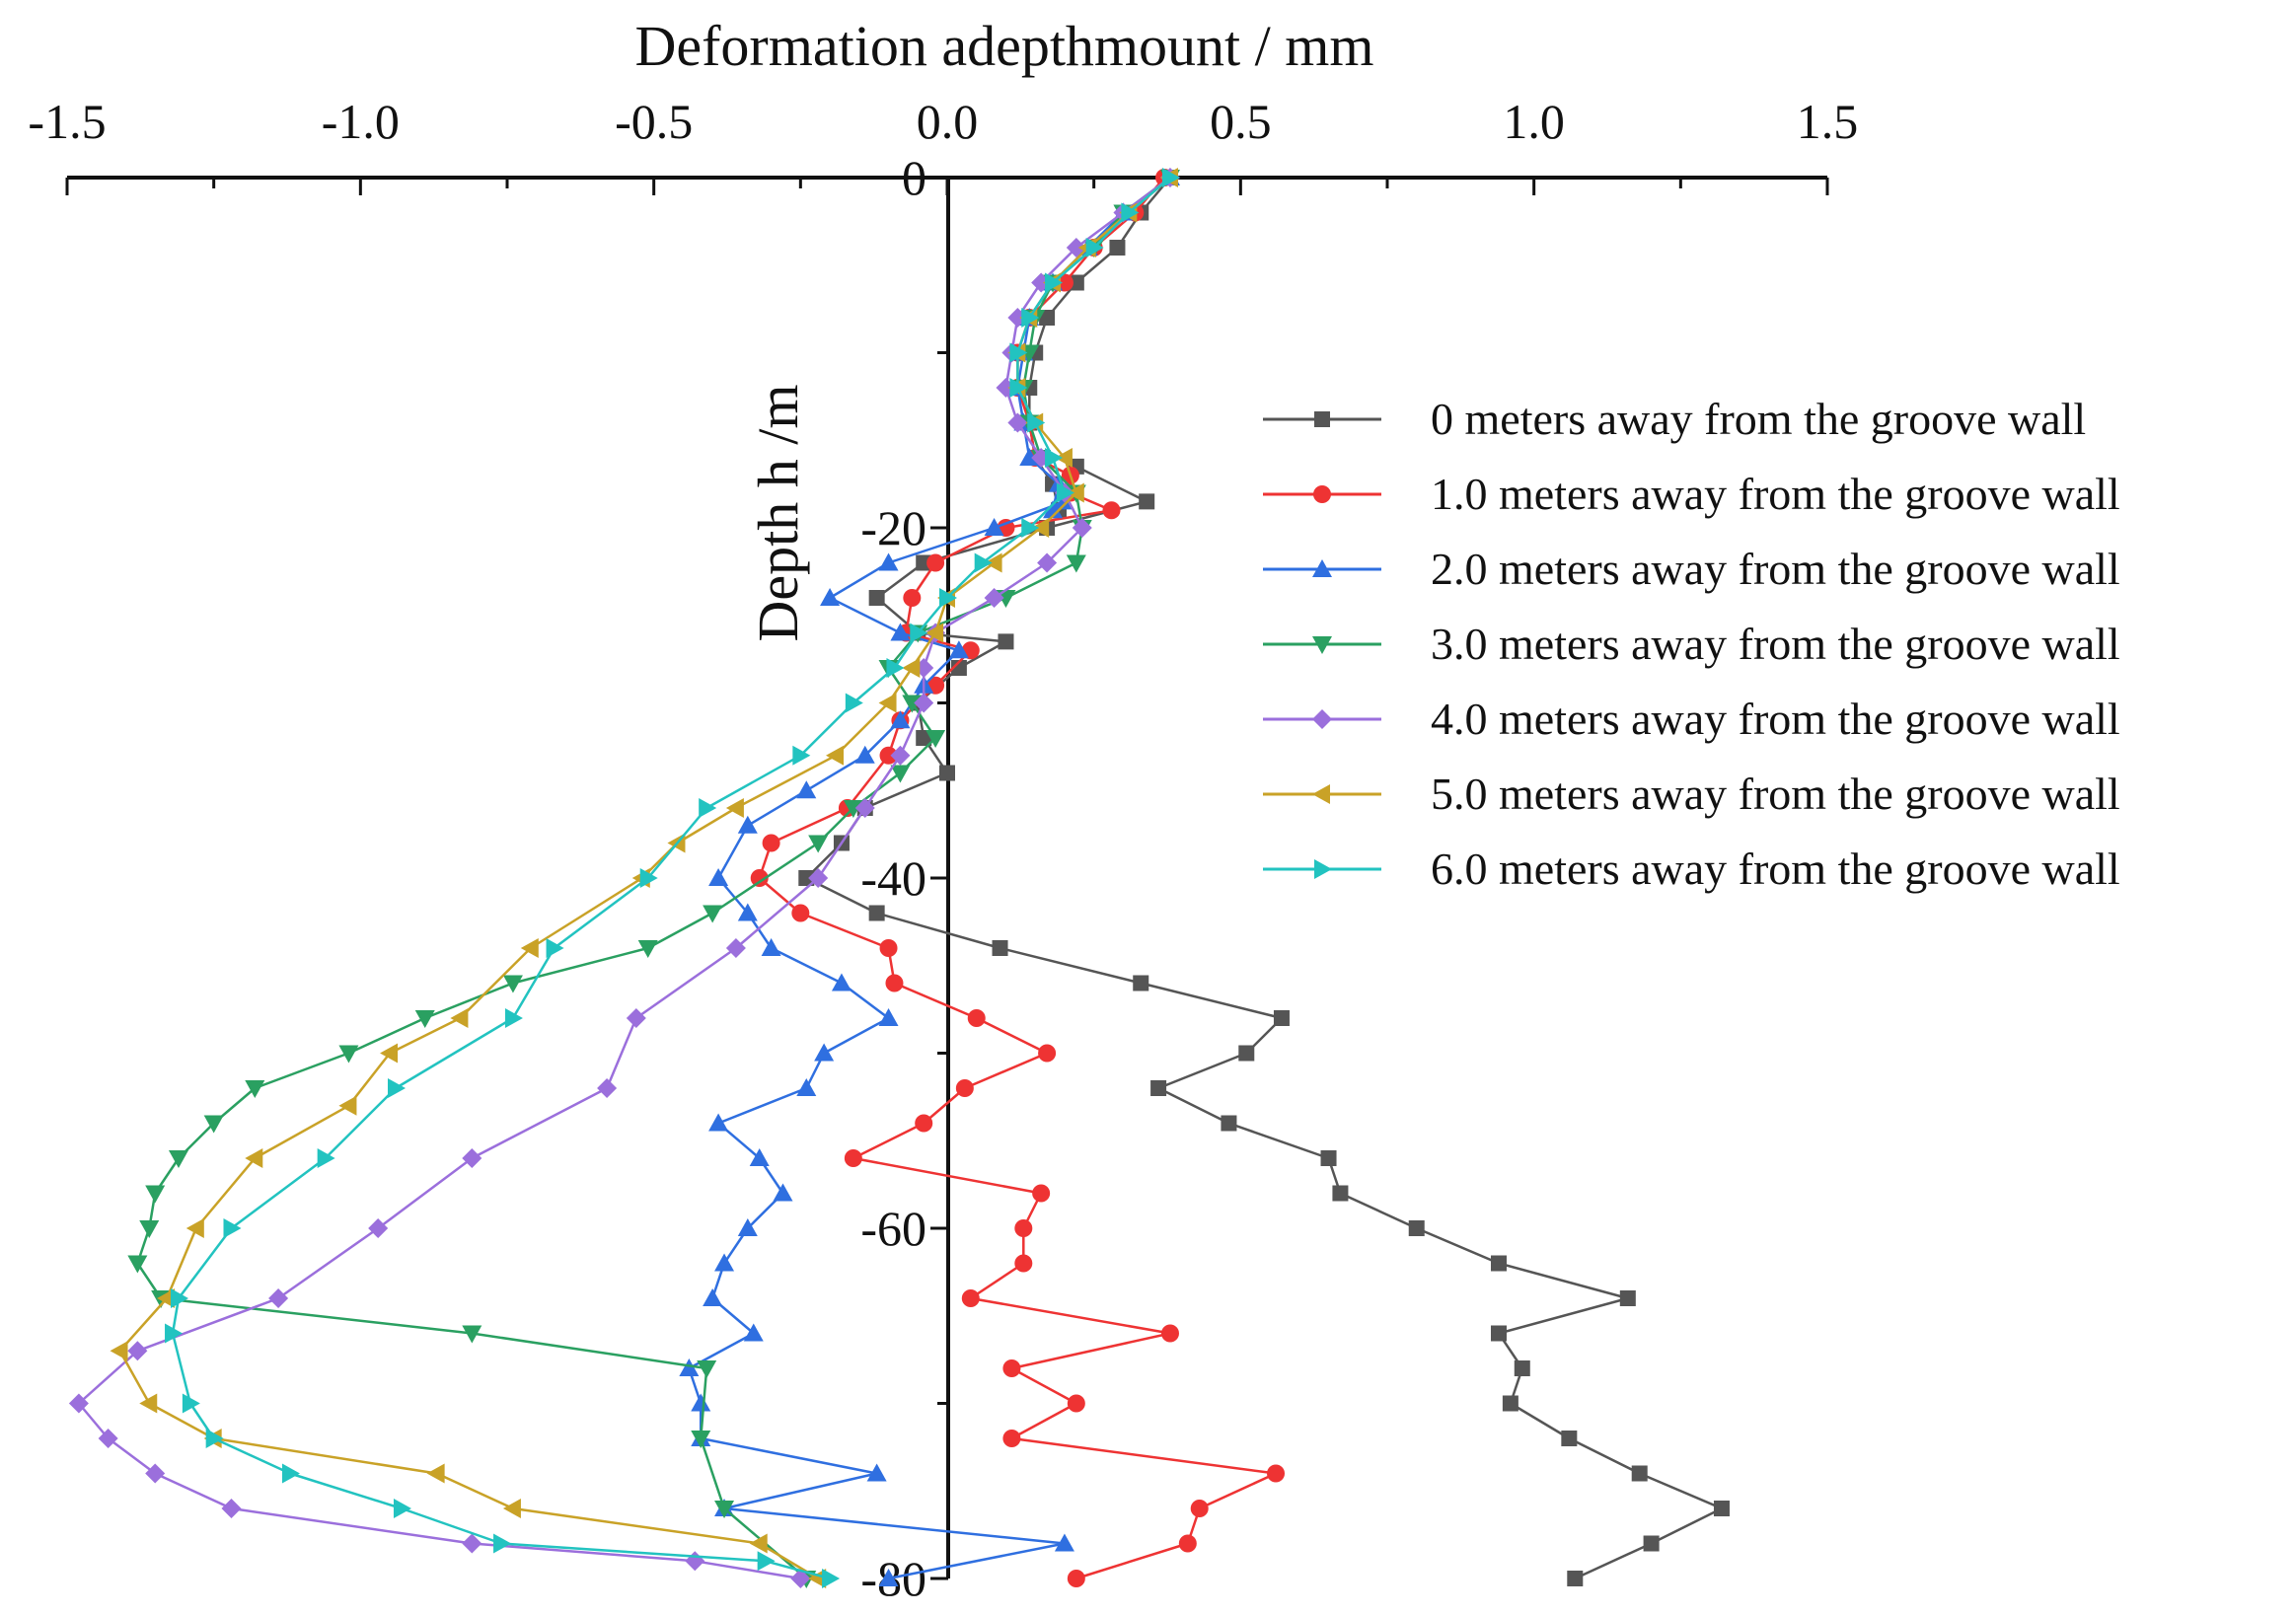  Describe the element at coordinates (914, 178) in the screenshot. I see `y-tick-label: 0` at that location.